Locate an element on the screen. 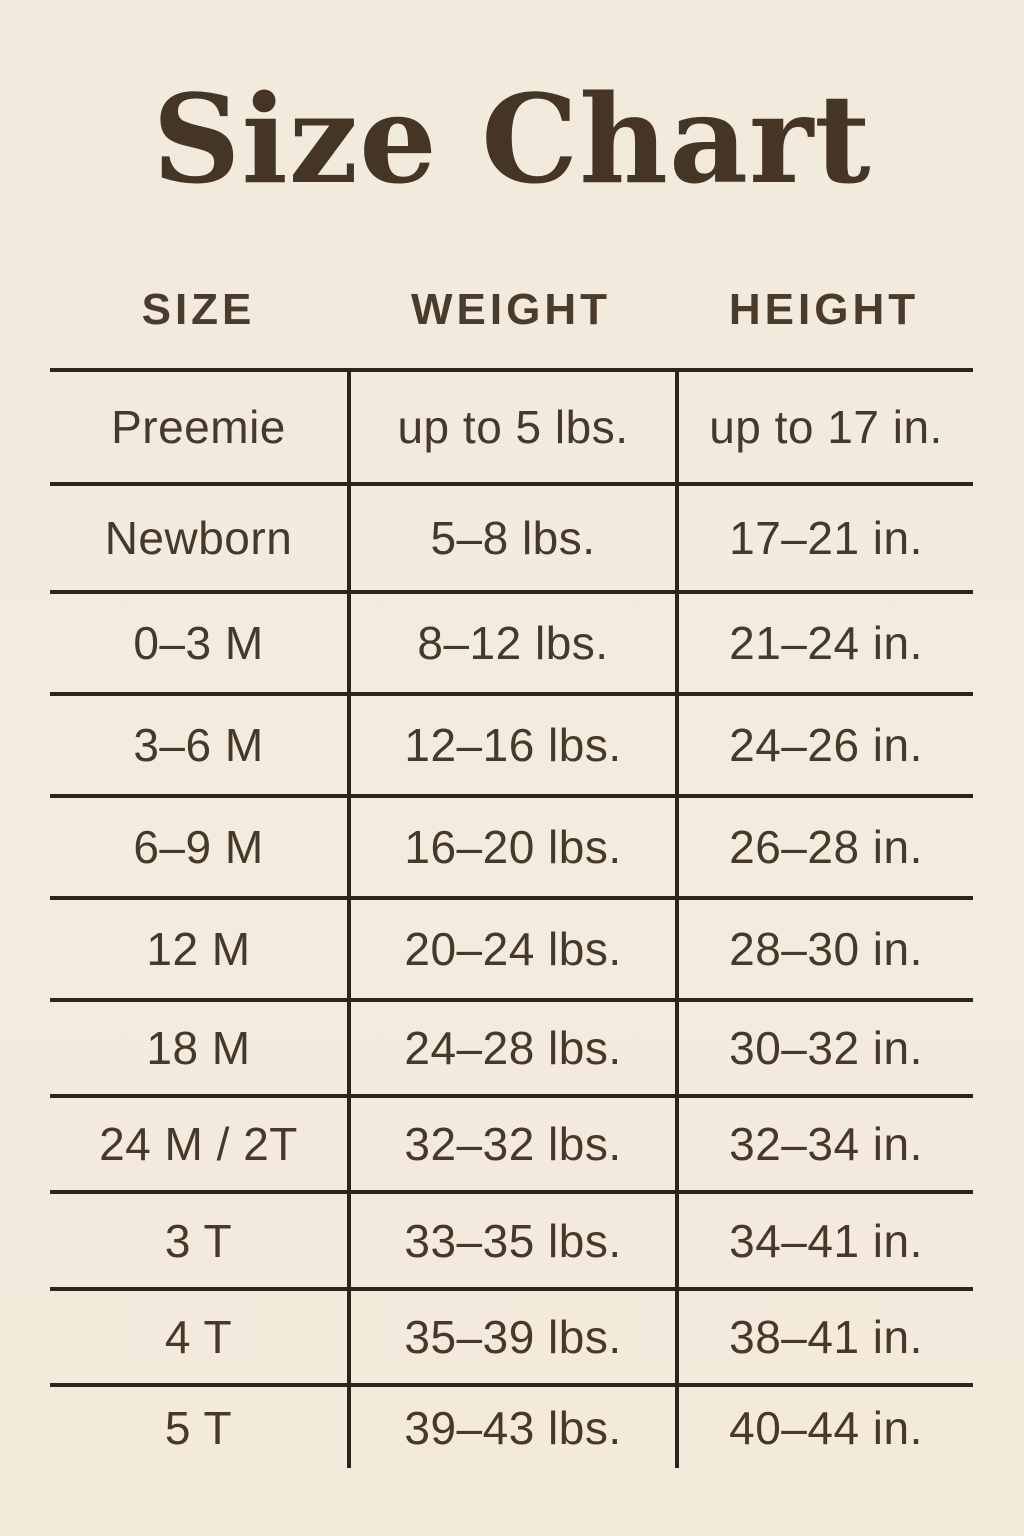 Image resolution: width=1024 pixels, height=1536 pixels. table-row: Preemie up to 5 lbs. up to 17 in. is located at coordinates (511, 425).